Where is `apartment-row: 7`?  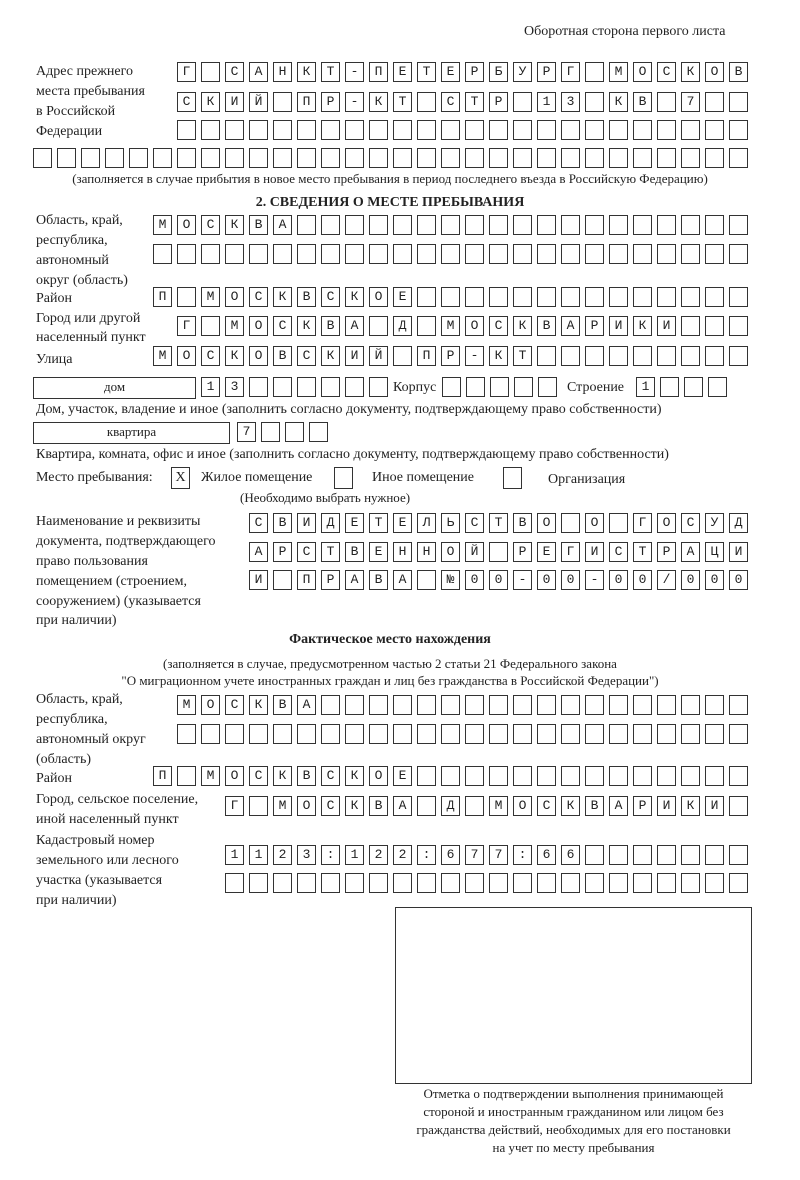
apartment-row: 7 is located at coordinates (285, 433).